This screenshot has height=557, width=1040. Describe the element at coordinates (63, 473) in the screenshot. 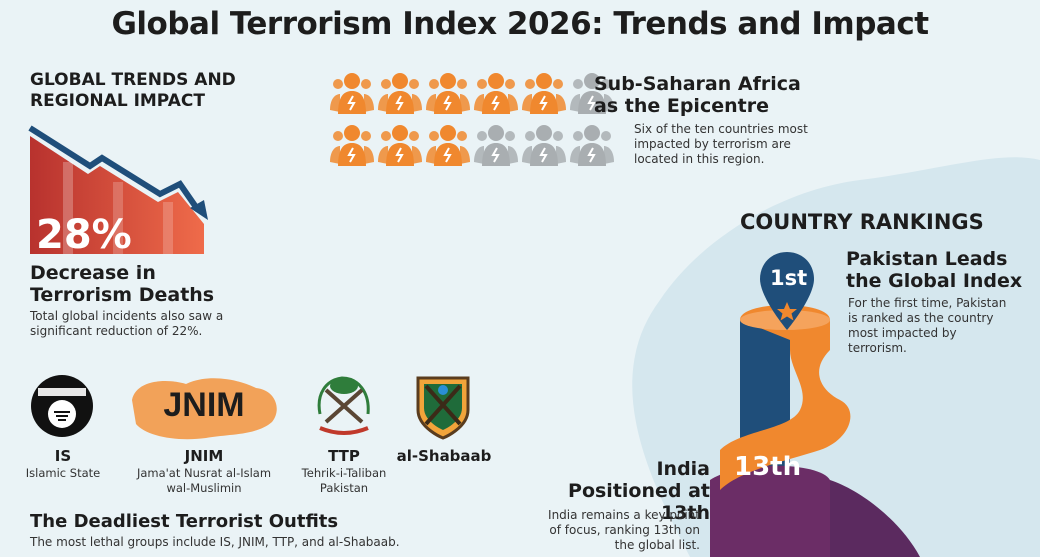

I see `group-name-is: Islamic State` at that location.